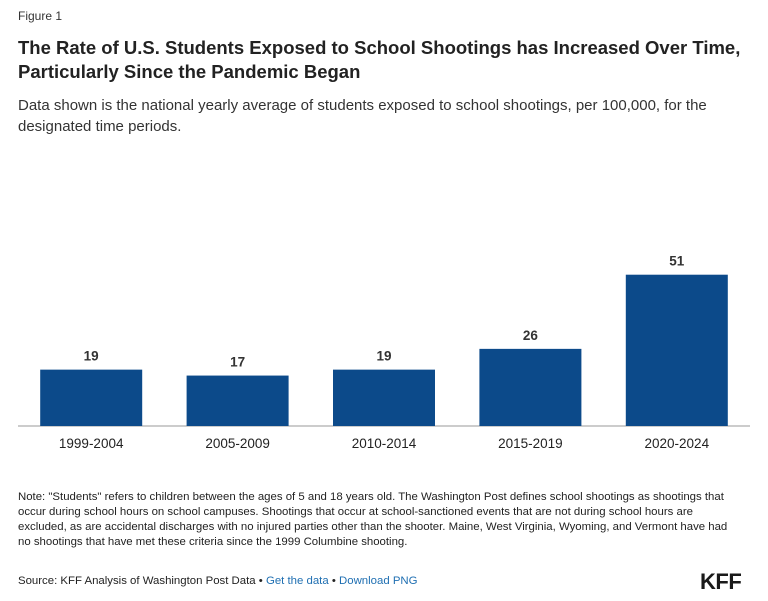 This screenshot has width=768, height=601. What do you see at coordinates (91, 397) in the screenshot?
I see `bar-1999-2004` at bounding box center [91, 397].